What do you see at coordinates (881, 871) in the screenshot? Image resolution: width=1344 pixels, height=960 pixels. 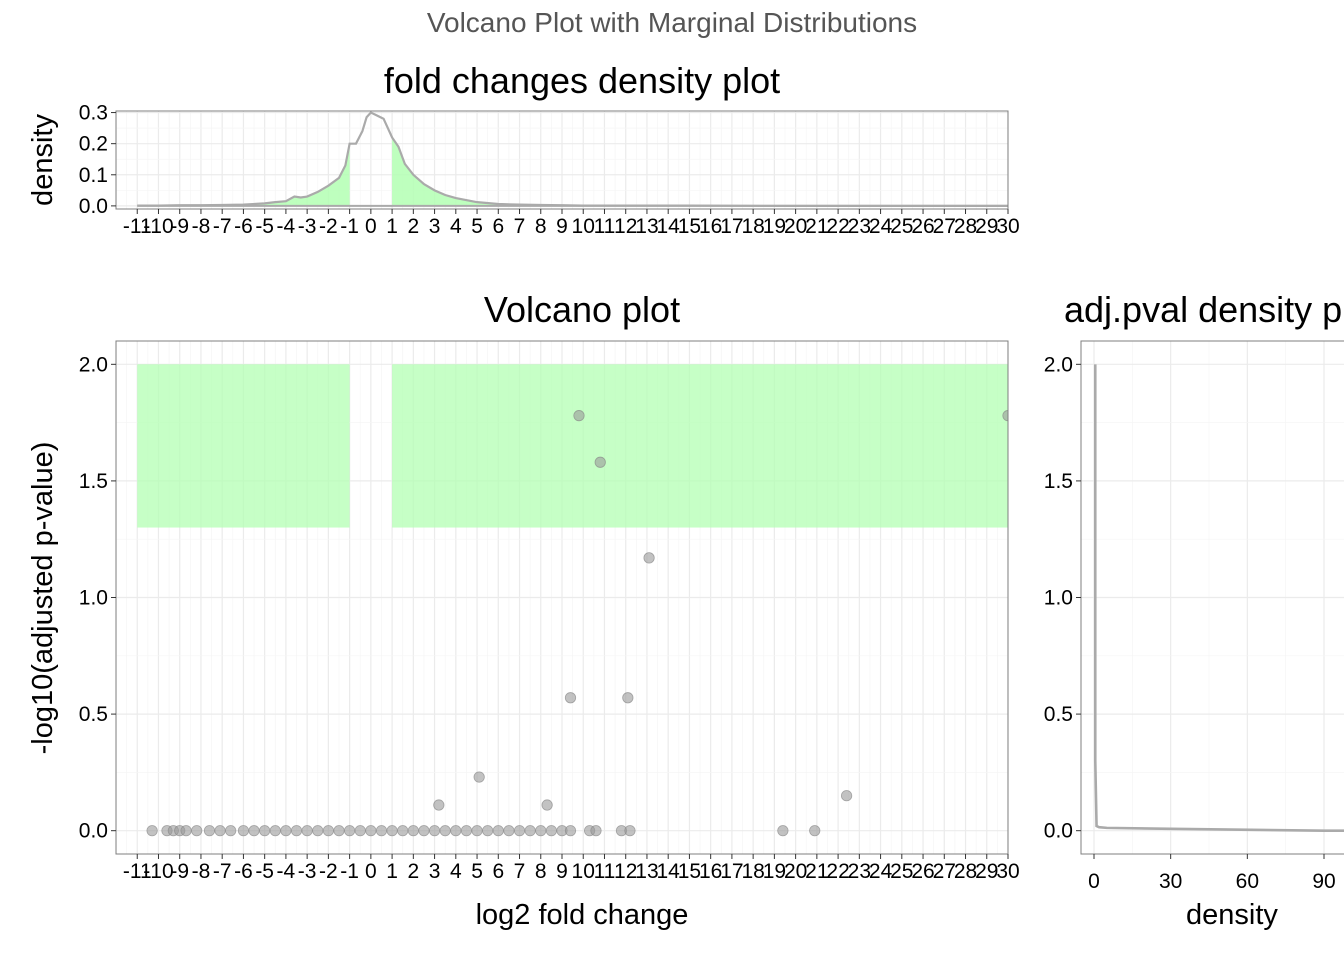 I see `volcano-x-tick-label: 24` at bounding box center [881, 871].